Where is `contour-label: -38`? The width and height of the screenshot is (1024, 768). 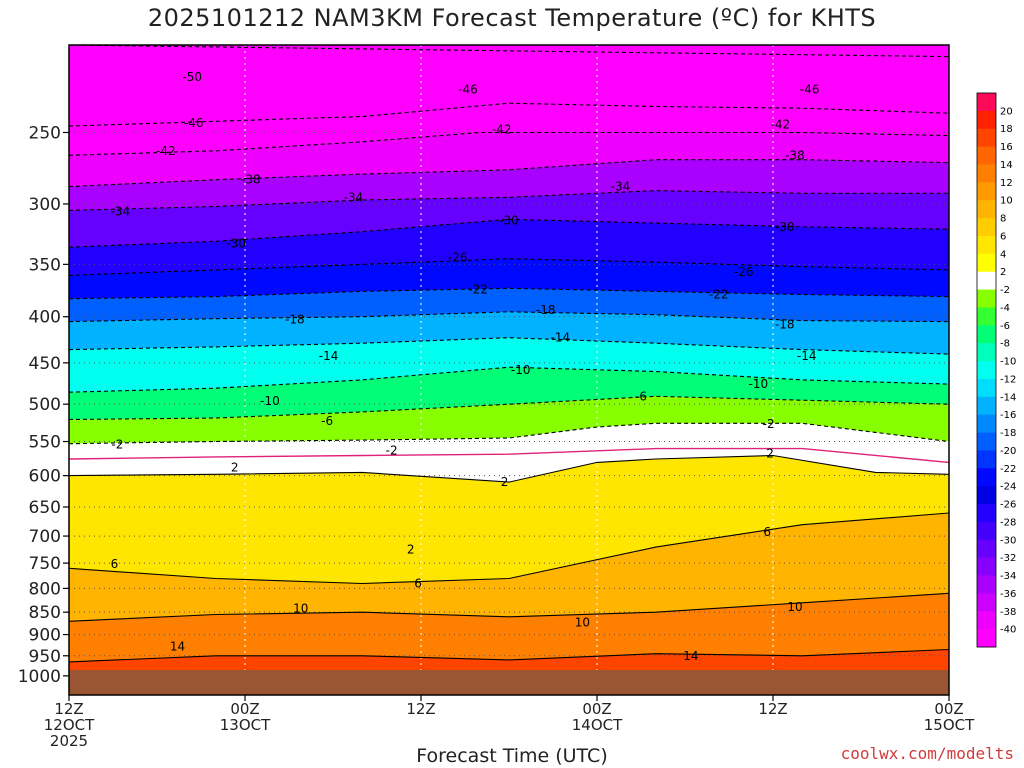
contour-label: -38 is located at coordinates (251, 180).